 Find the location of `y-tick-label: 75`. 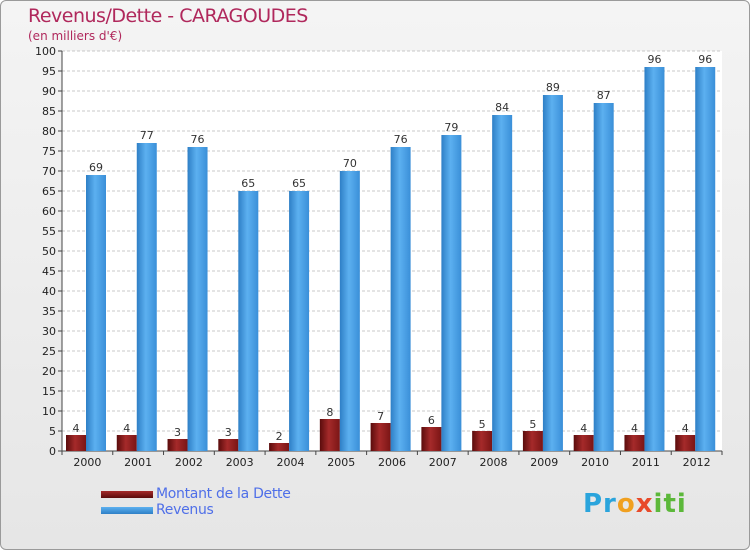

y-tick-label: 75 is located at coordinates (49, 151).